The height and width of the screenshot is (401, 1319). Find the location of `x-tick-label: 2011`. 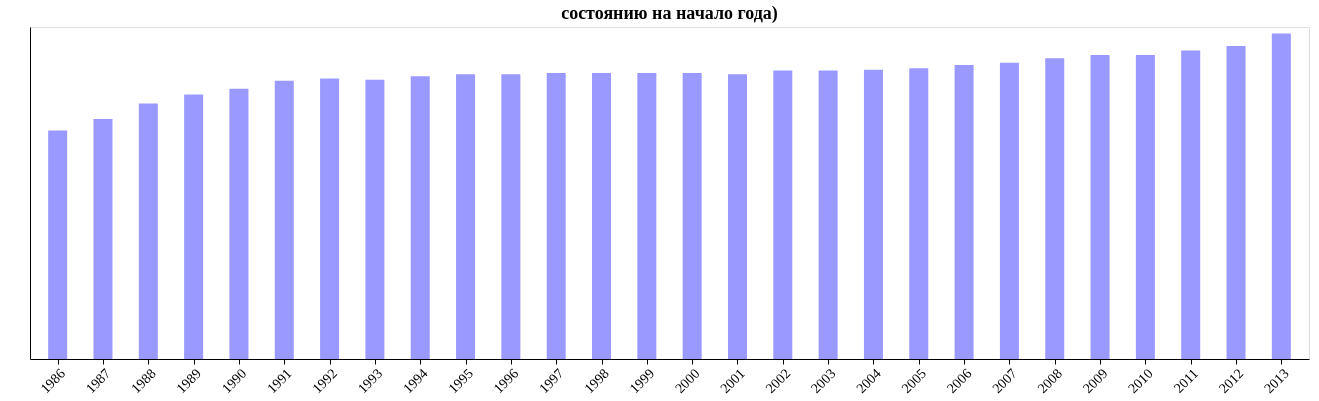

x-tick-label: 2011 is located at coordinates (1186, 380).